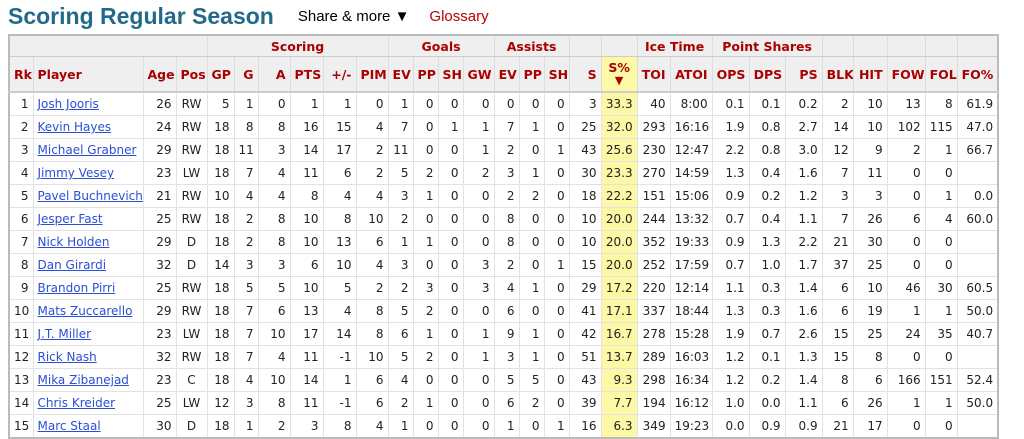 Image resolution: width=1024 pixels, height=439 pixels. Describe the element at coordinates (450, 74) in the screenshot. I see `column-header-sh-12: SH` at that location.